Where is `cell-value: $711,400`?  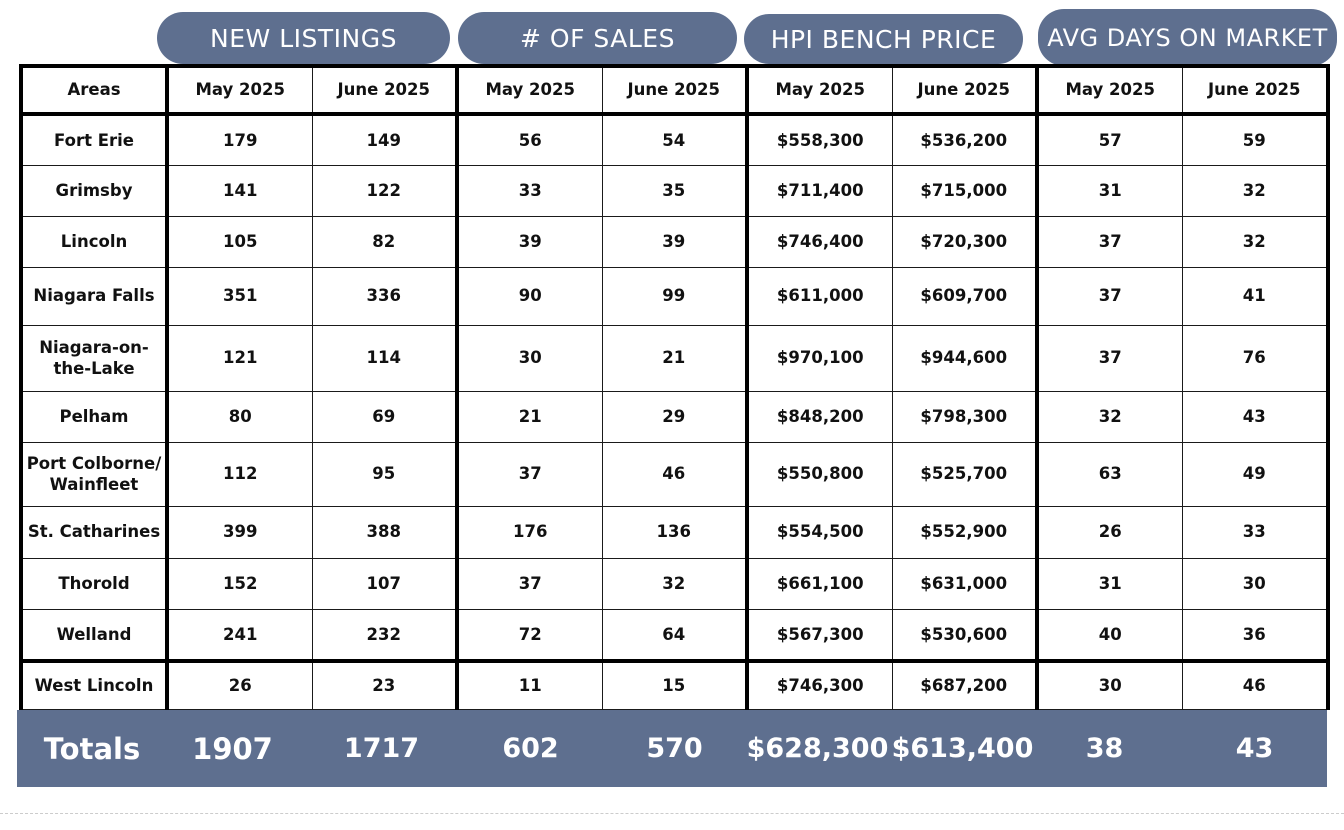
cell-value: $711,400 is located at coordinates (819, 190).